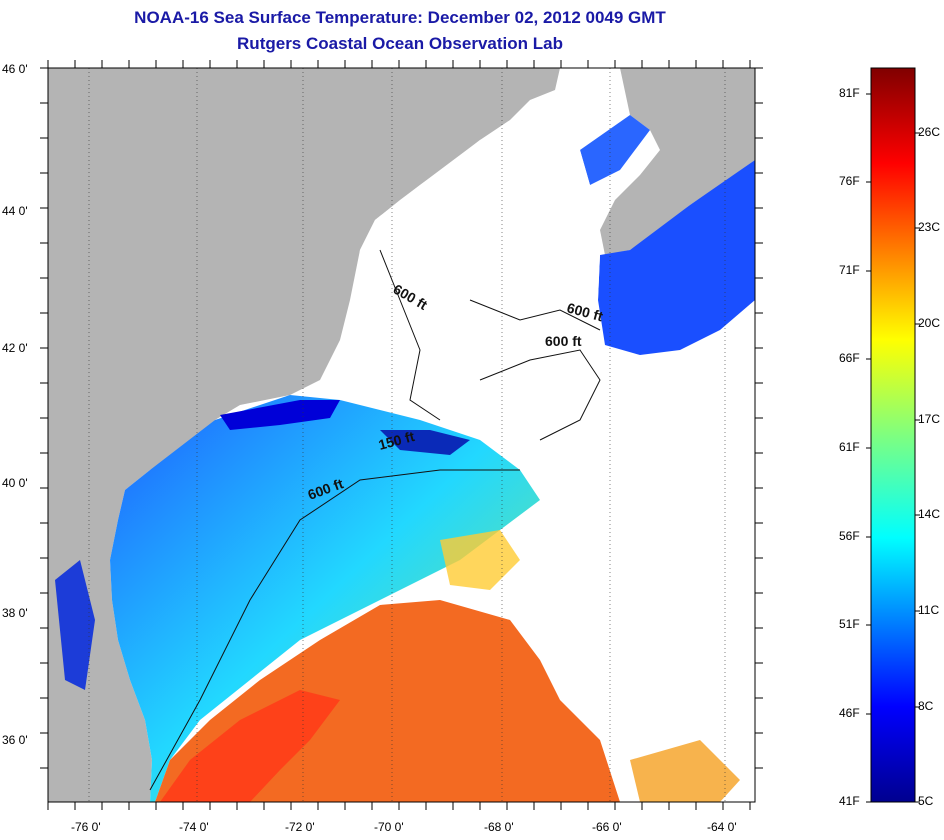 This screenshot has height=840, width=944. Describe the element at coordinates (849, 270) in the screenshot. I see `colorbar-f-label: 71F` at that location.